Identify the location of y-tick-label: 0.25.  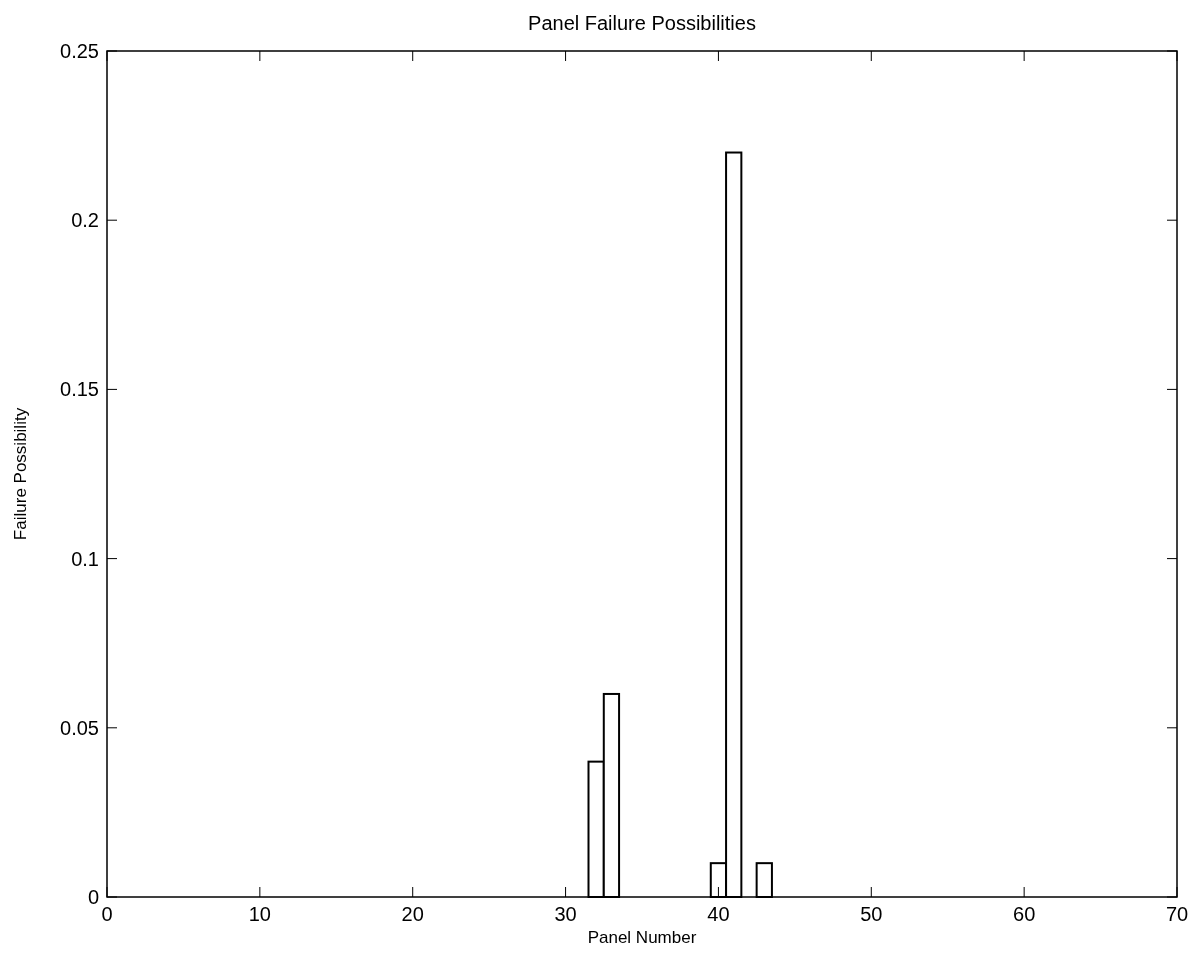
(79, 51).